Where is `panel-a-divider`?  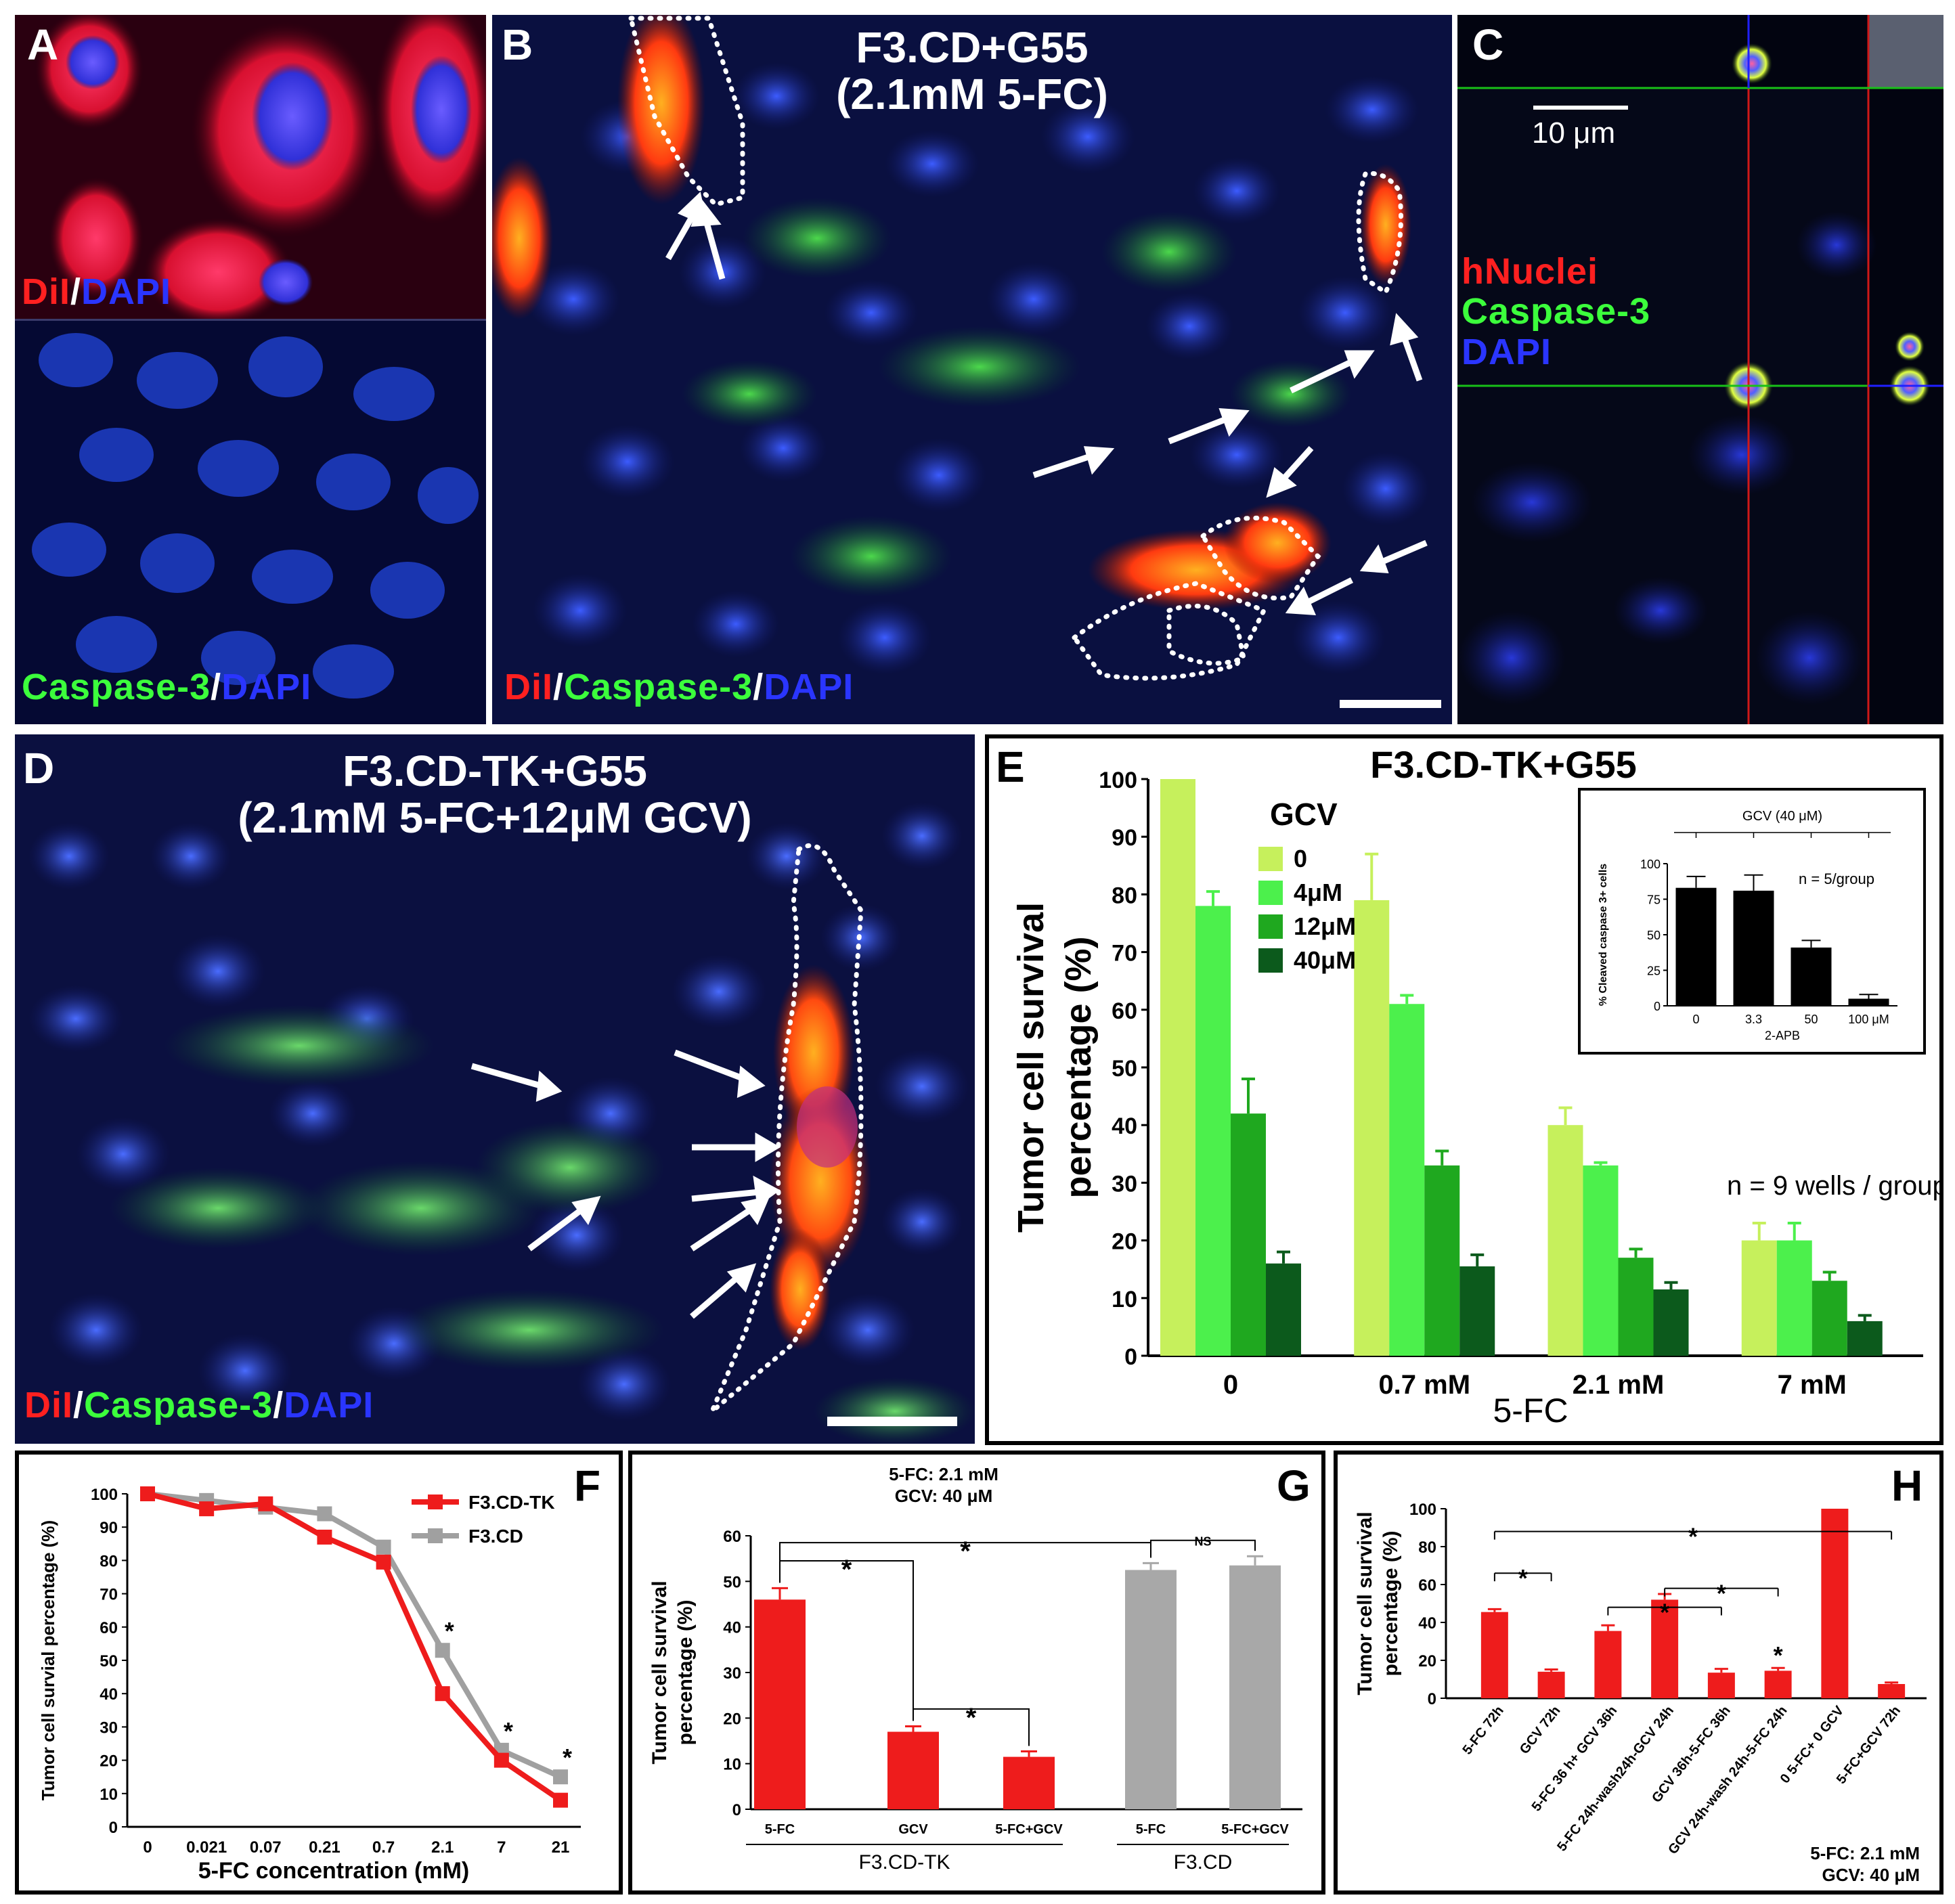 panel-a-divider is located at coordinates (250, 320).